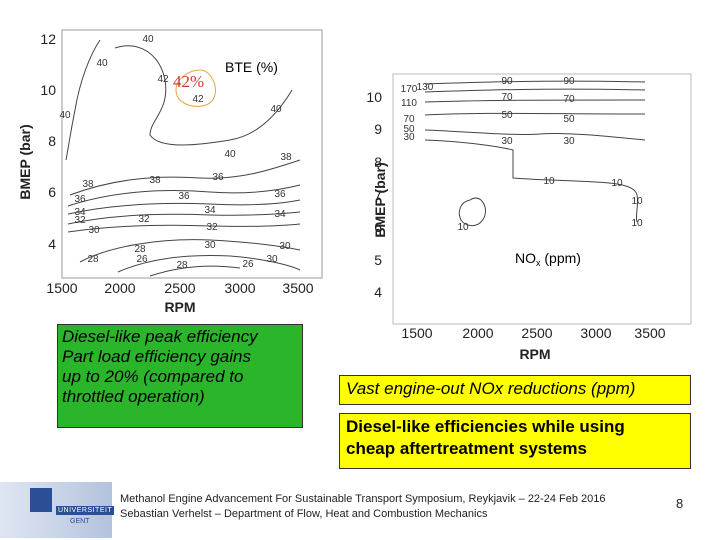 Image resolution: width=720 pixels, height=540 pixels. I want to click on y-tick-label: 8, so click(52, 141).